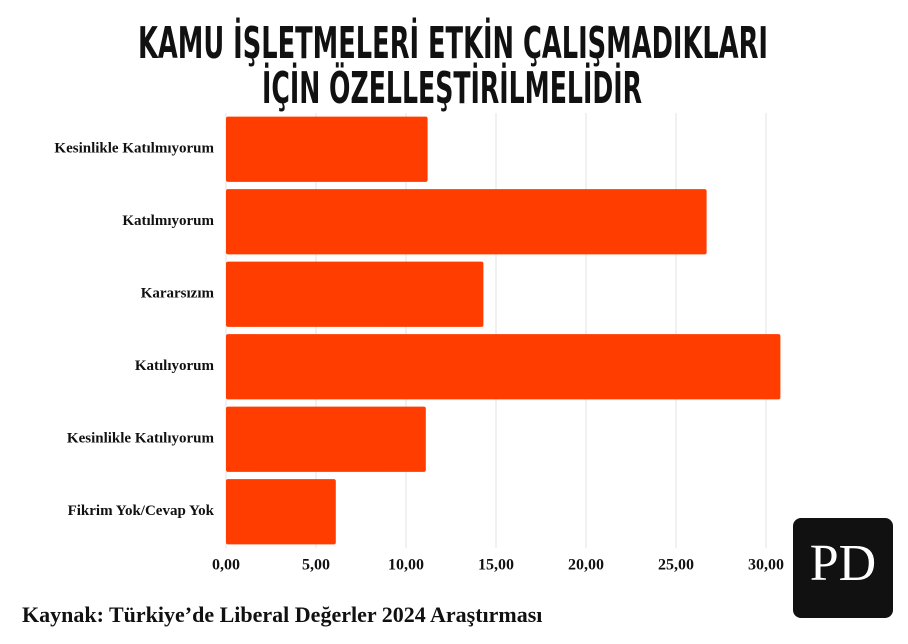 Image resolution: width=908 pixels, height=644 pixels. I want to click on chart-title: İÇİN ÖZELLEŞTİRİLMELİDİR, so click(452, 87).